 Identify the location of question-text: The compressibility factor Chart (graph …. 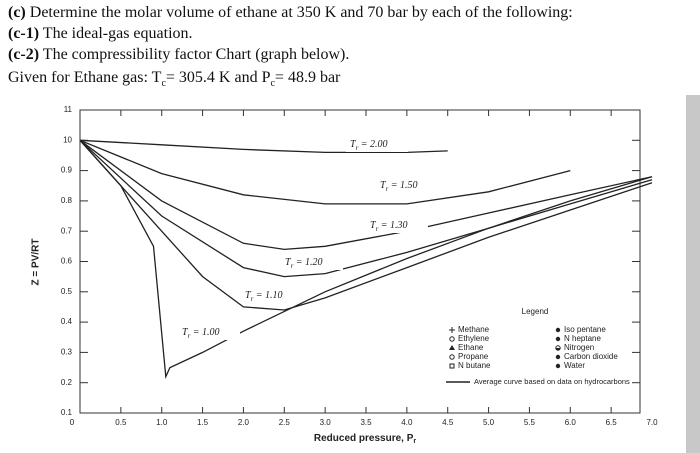
(194, 54).